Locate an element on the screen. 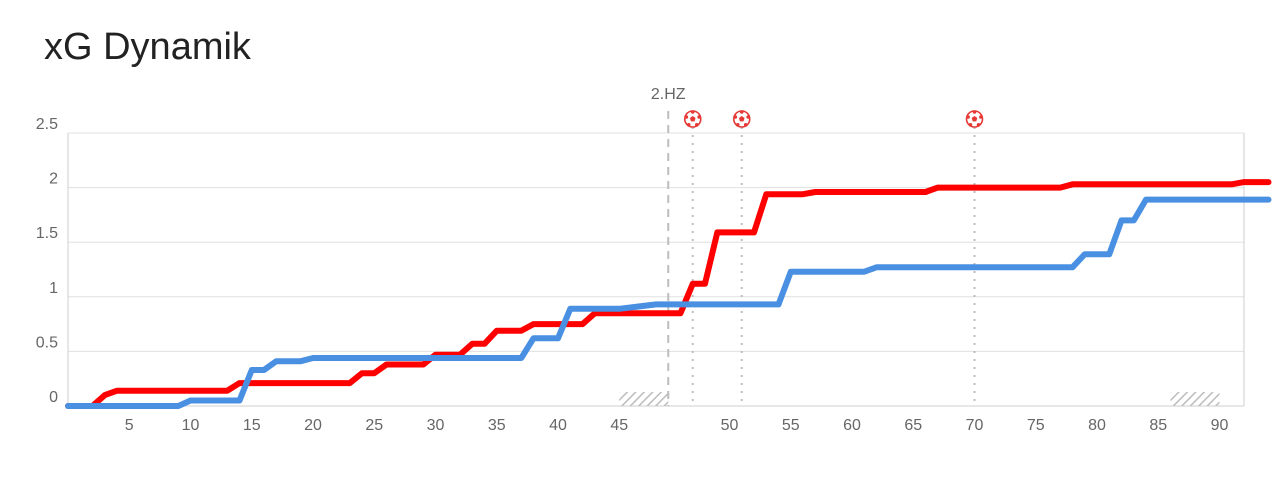 The image size is (1280, 492). y-tick-label: 0 is located at coordinates (53, 397).